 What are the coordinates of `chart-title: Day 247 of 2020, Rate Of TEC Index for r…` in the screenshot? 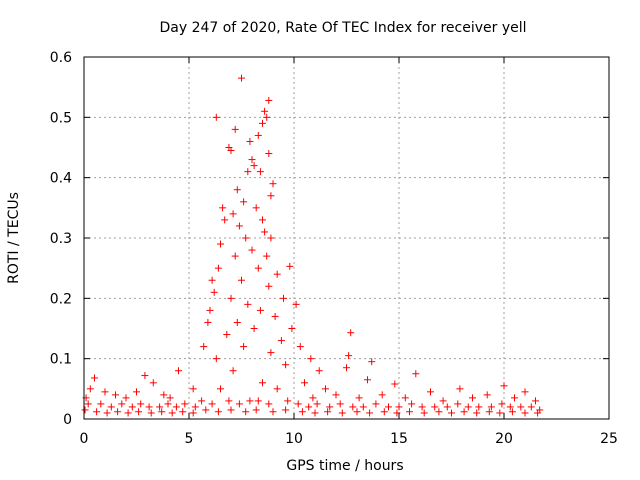 It's located at (342, 28).